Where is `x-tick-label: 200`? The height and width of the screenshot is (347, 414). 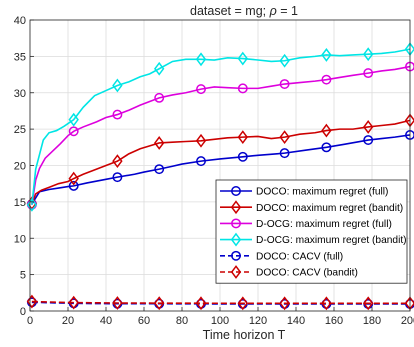
x-tick-label: 200 is located at coordinates (407, 321).